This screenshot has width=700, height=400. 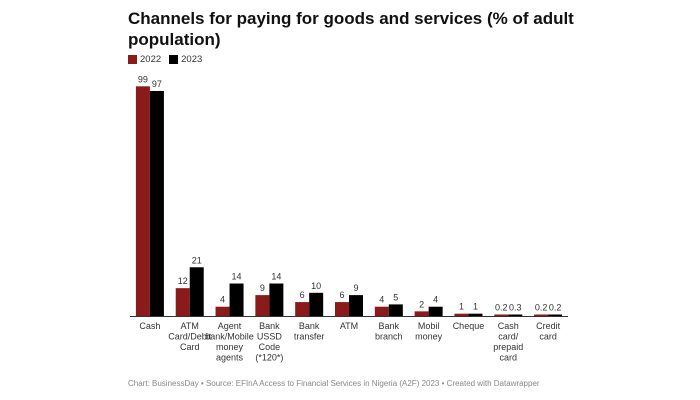 What do you see at coordinates (515, 308) in the screenshot?
I see `data-label-2023-9: 0.3` at bounding box center [515, 308].